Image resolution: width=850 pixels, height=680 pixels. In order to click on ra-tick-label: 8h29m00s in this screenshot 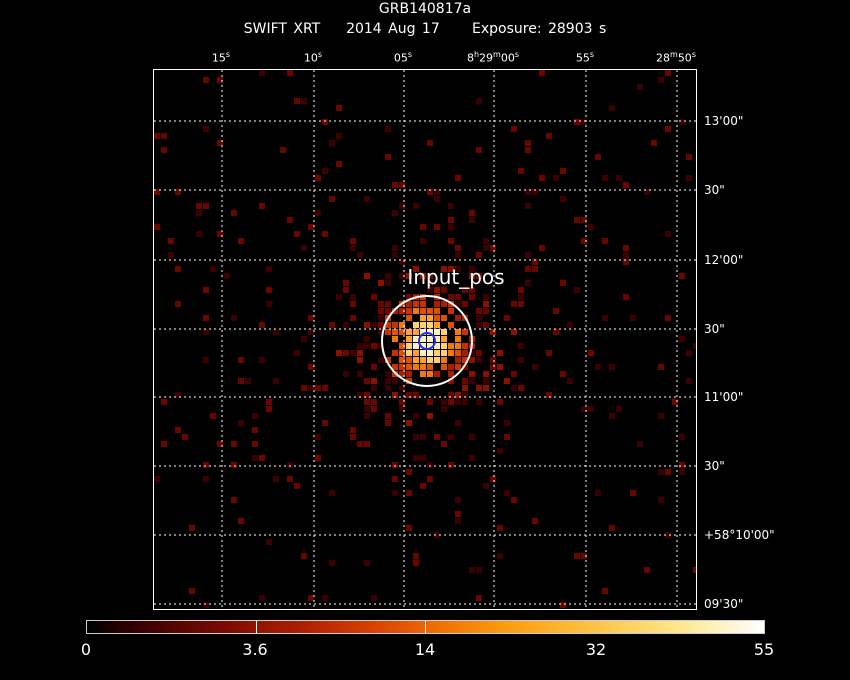, I will do `click(493, 57)`.